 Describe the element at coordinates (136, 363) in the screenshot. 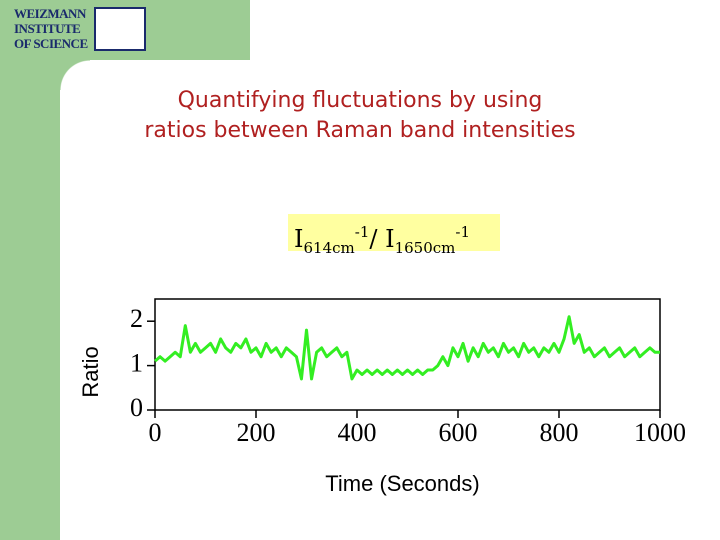

I see `y-tick-label: 1` at that location.